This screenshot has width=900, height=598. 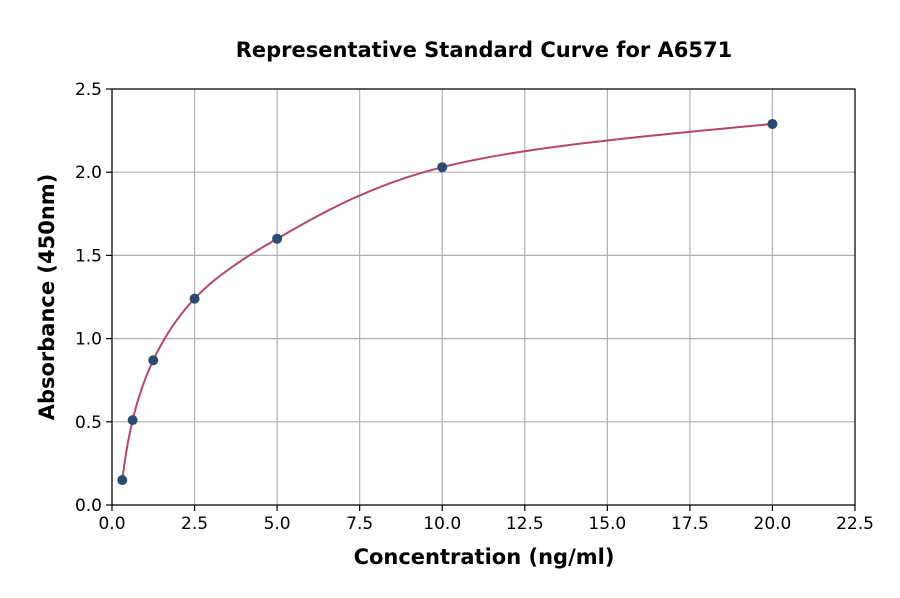 I want to click on y-axis-label: Absorbance (450nm), so click(x=47, y=297).